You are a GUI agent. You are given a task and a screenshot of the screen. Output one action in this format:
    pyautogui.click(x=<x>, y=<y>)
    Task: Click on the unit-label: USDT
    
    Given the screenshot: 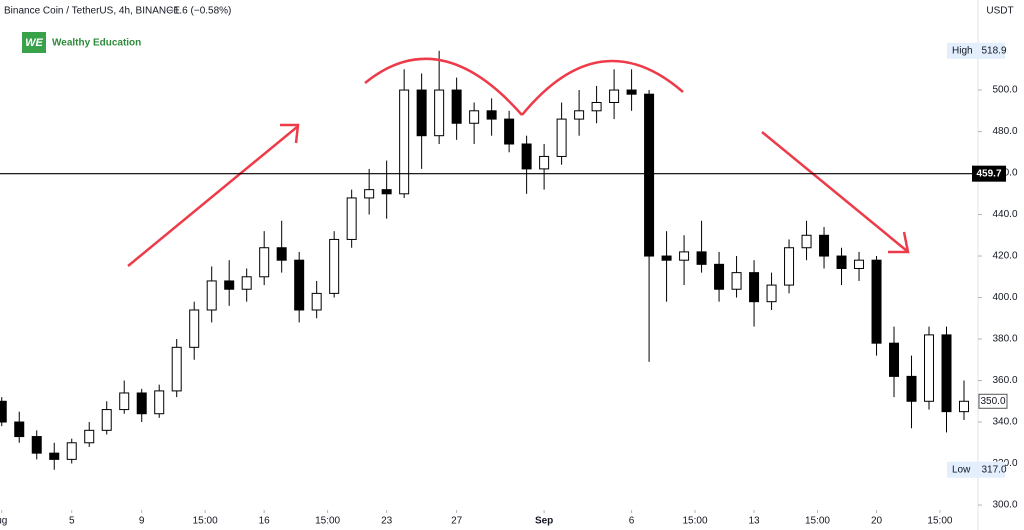 What is the action you would take?
    pyautogui.click(x=999, y=11)
    